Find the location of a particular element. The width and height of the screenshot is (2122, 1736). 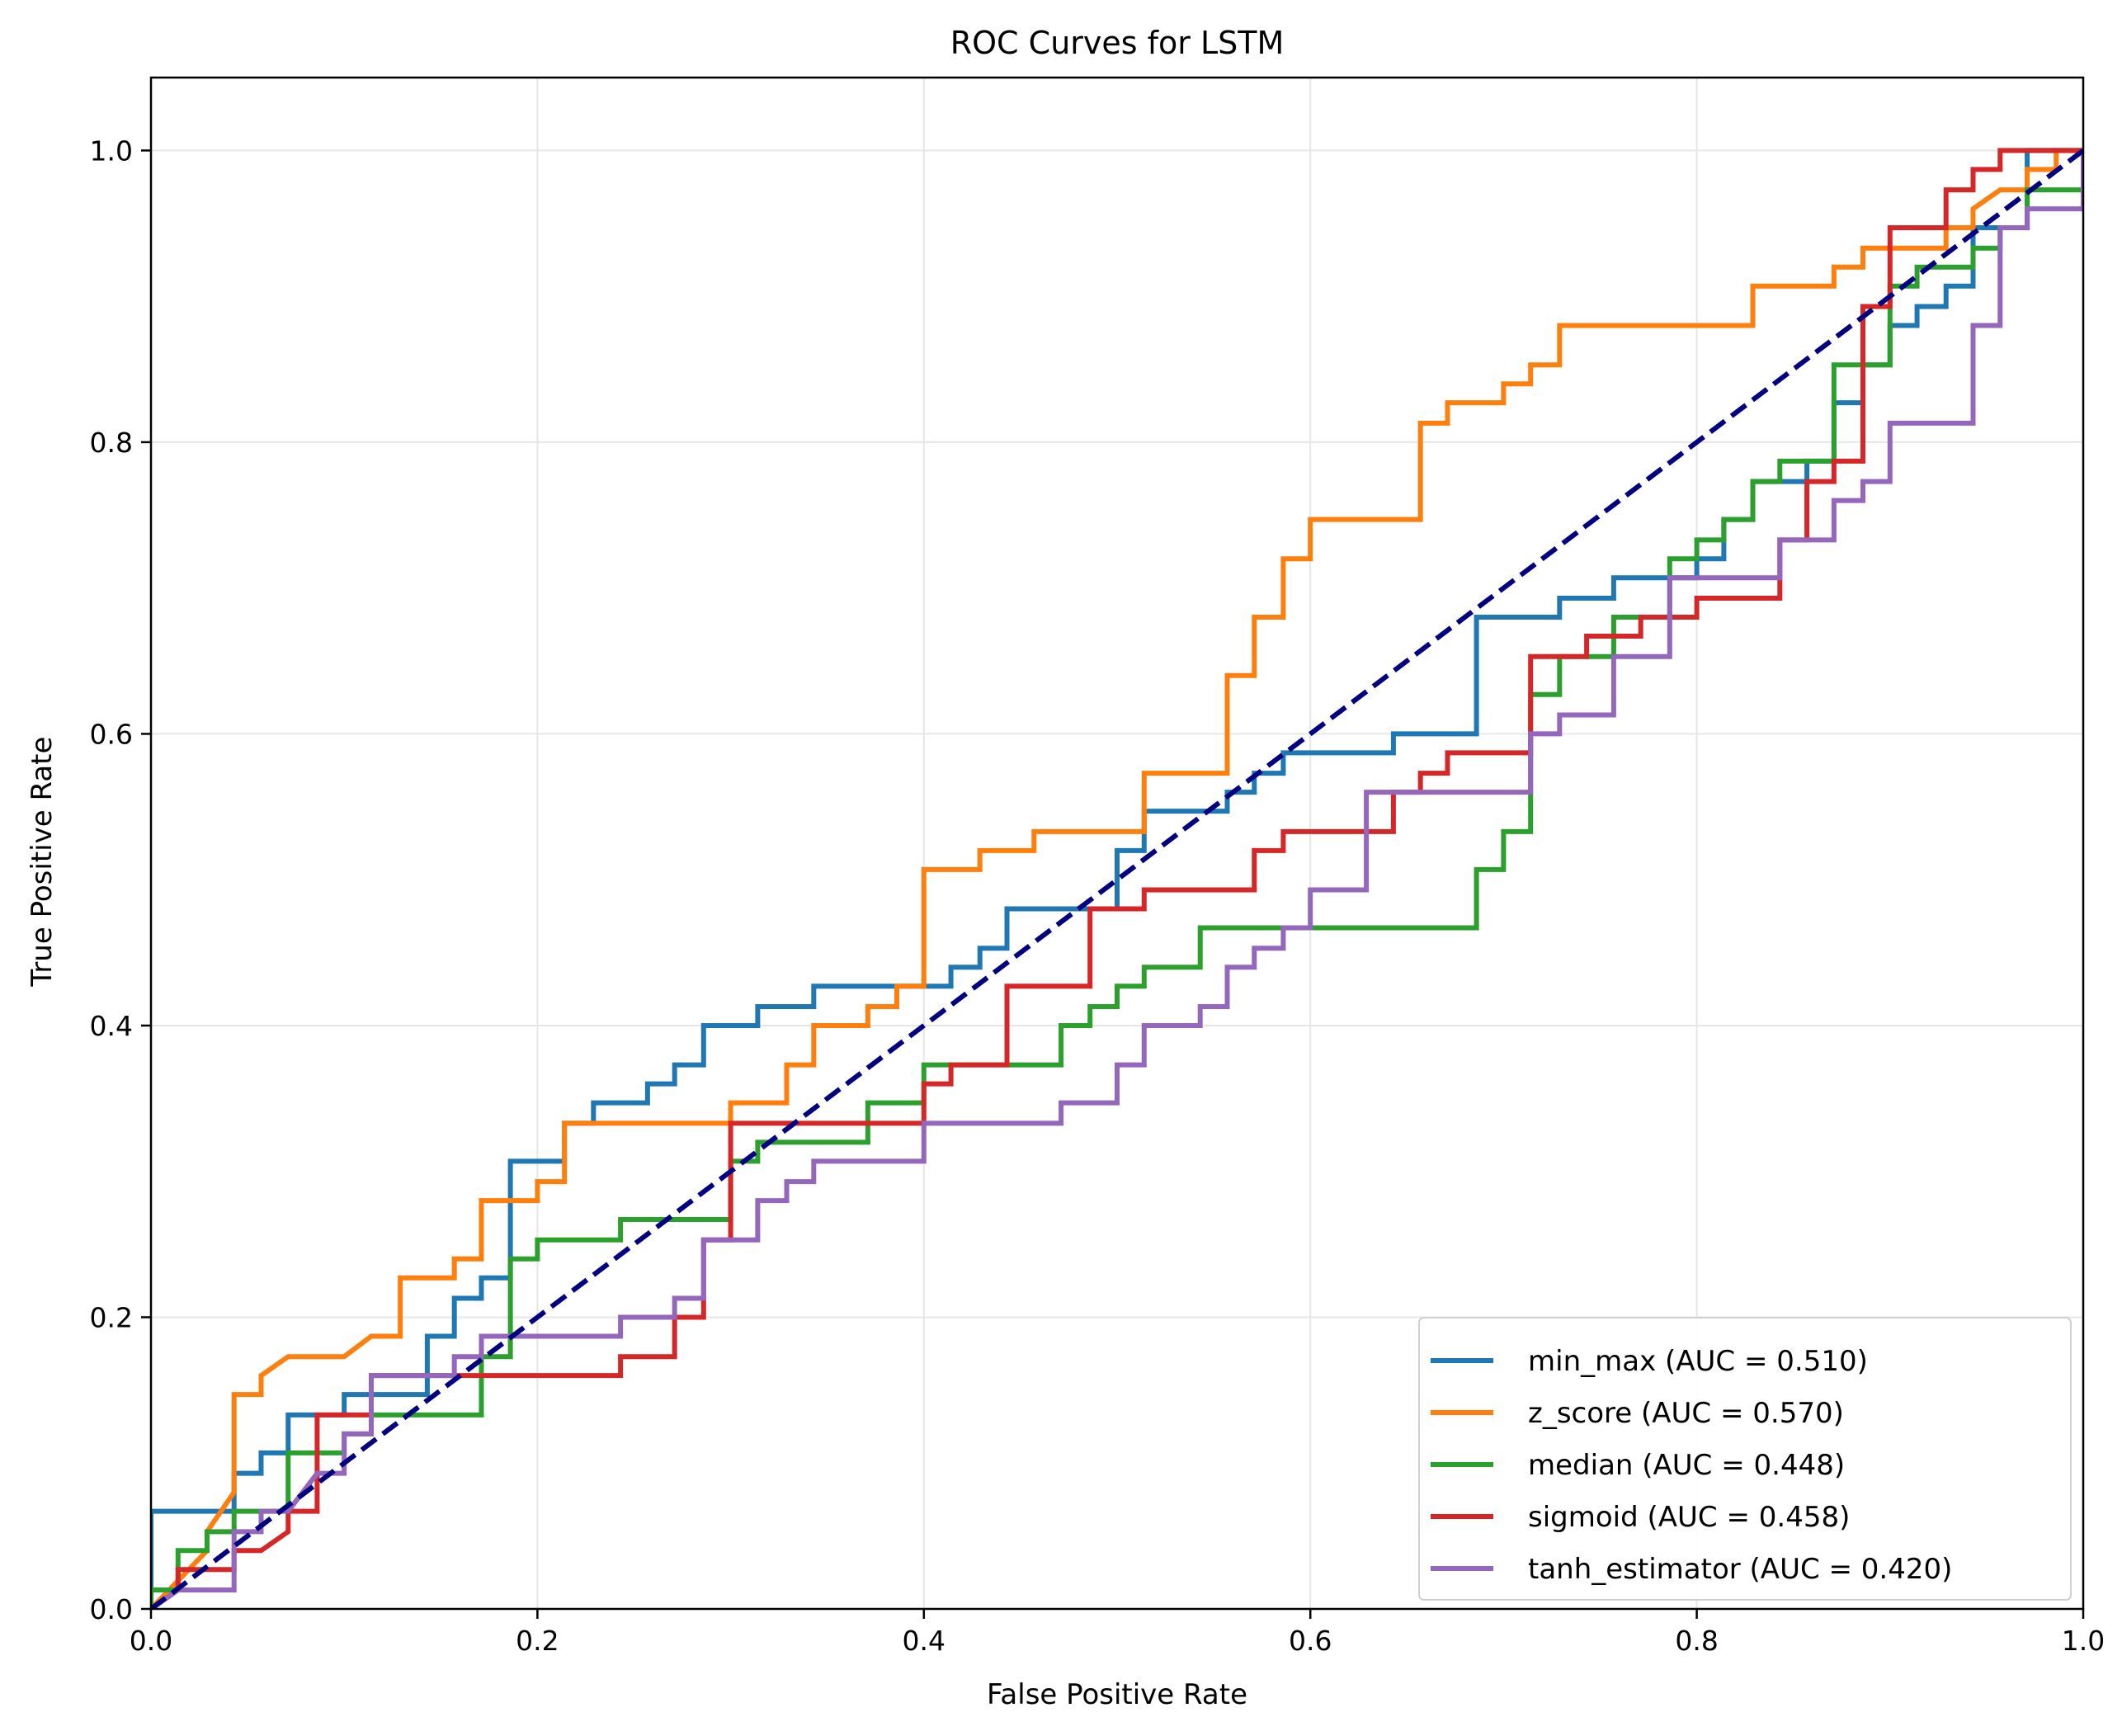

y-tick-label: 1.0 is located at coordinates (111, 150).